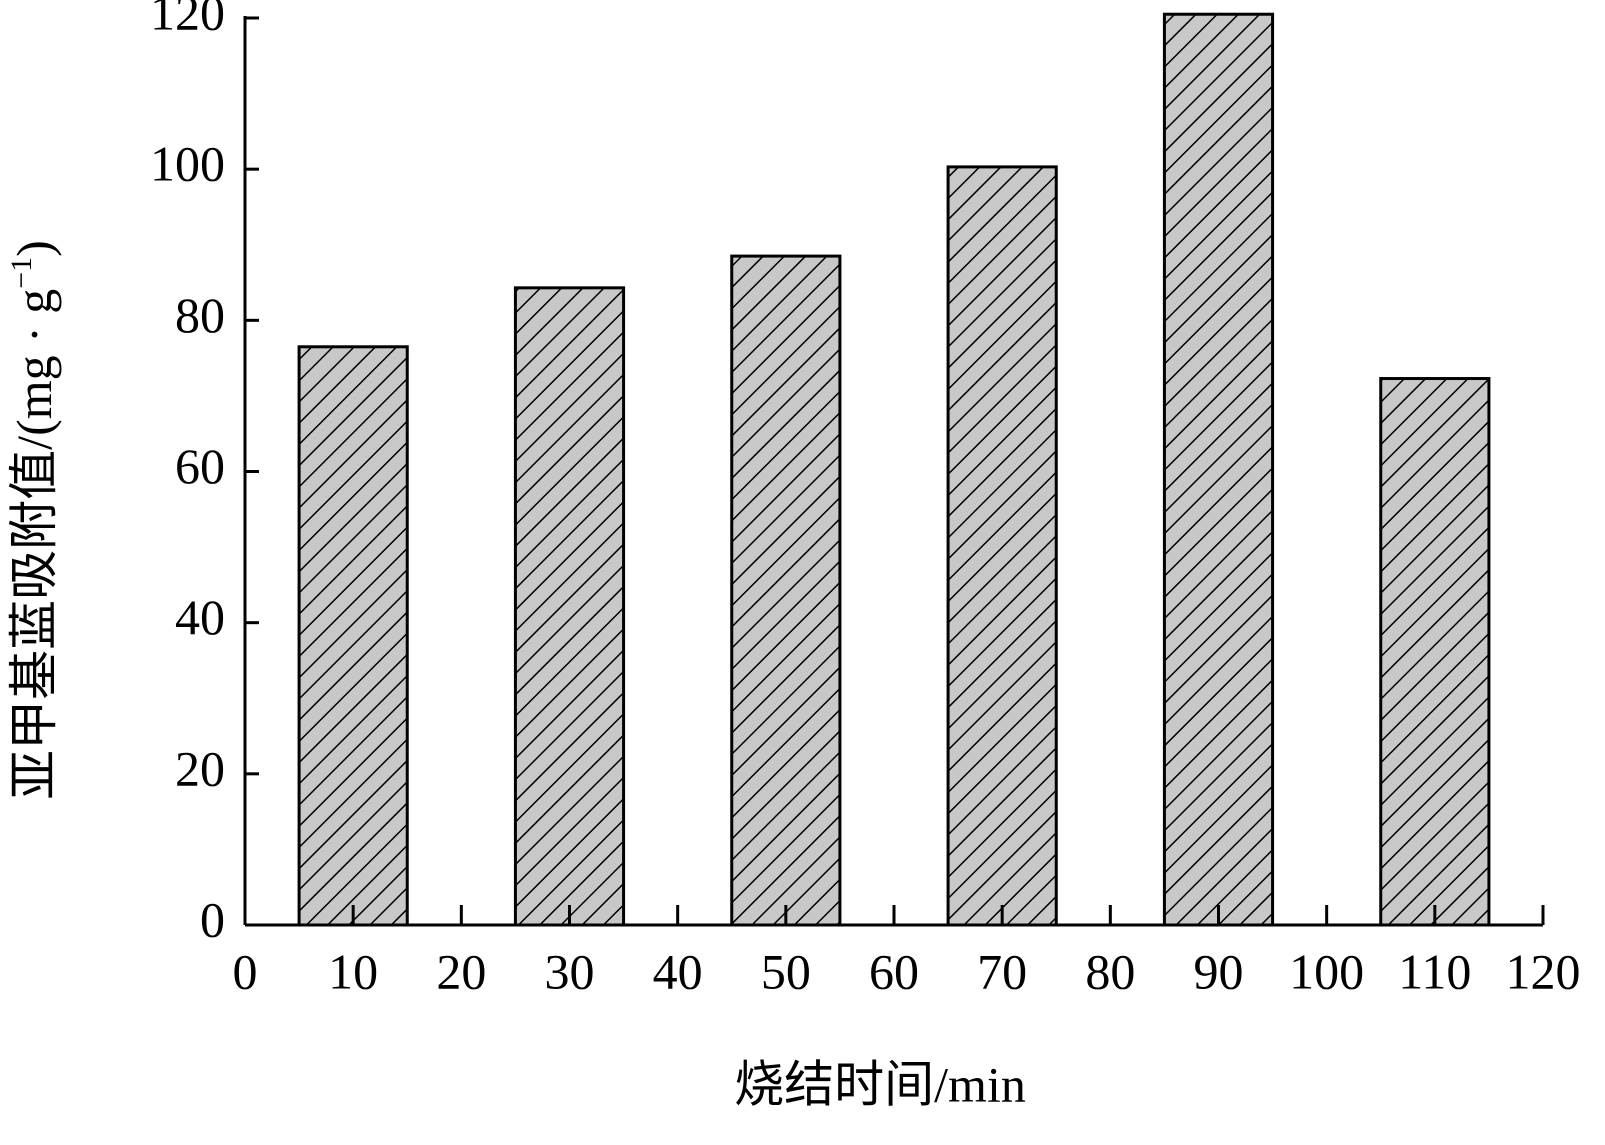  Describe the element at coordinates (461, 971) in the screenshot. I see `x-tick-label: 20` at that location.